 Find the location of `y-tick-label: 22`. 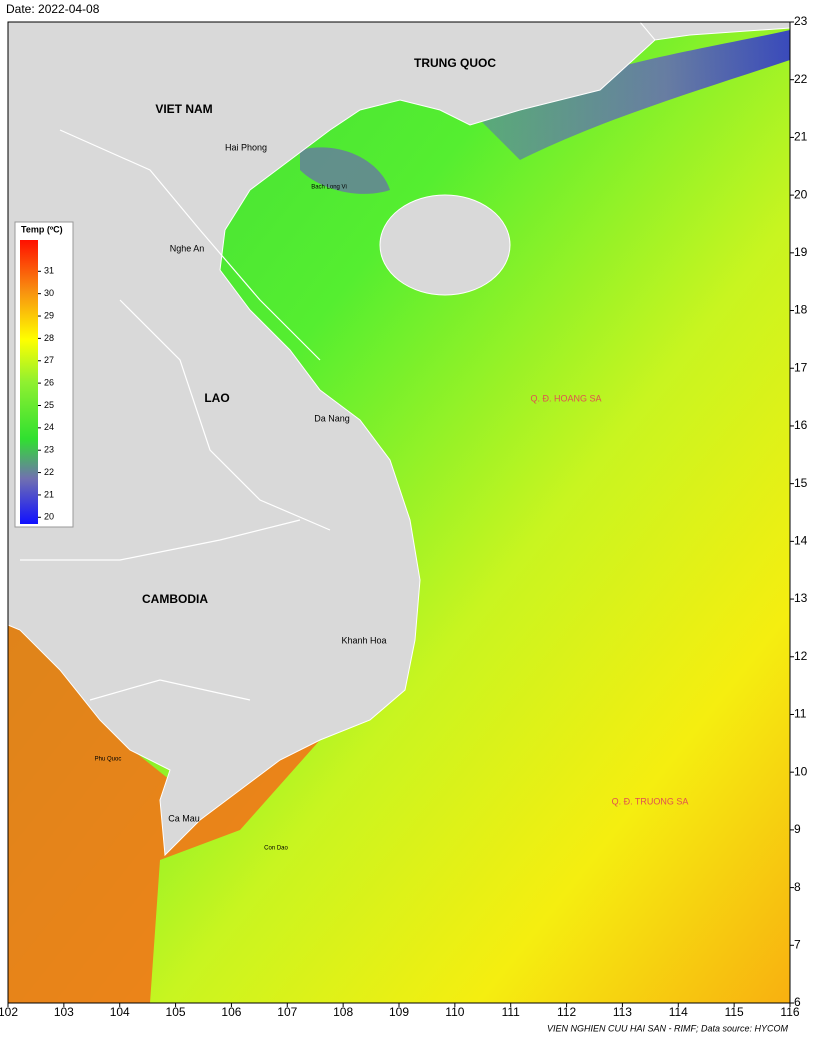

y-tick-label: 22 is located at coordinates (801, 79).